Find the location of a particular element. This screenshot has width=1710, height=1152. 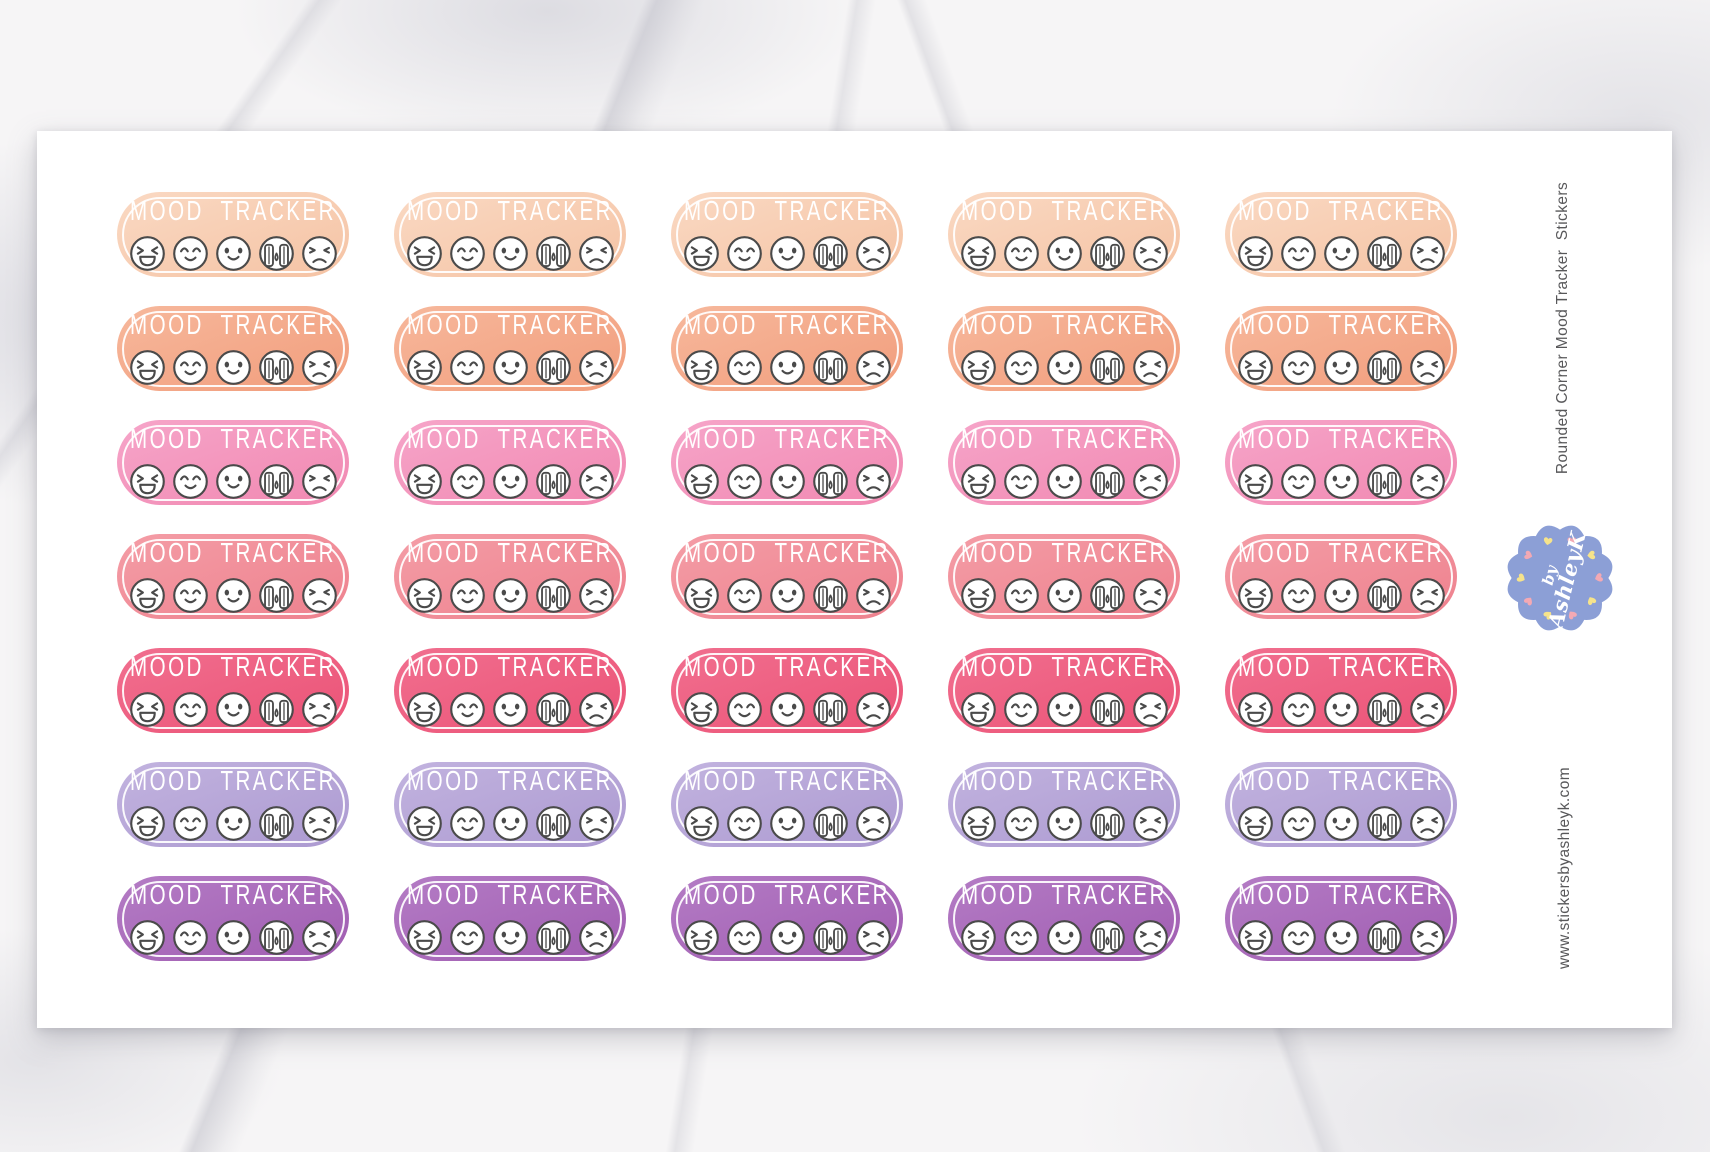

mood-tracker-sticker-peach: MOOD TRACKER is located at coordinates (233, 234).